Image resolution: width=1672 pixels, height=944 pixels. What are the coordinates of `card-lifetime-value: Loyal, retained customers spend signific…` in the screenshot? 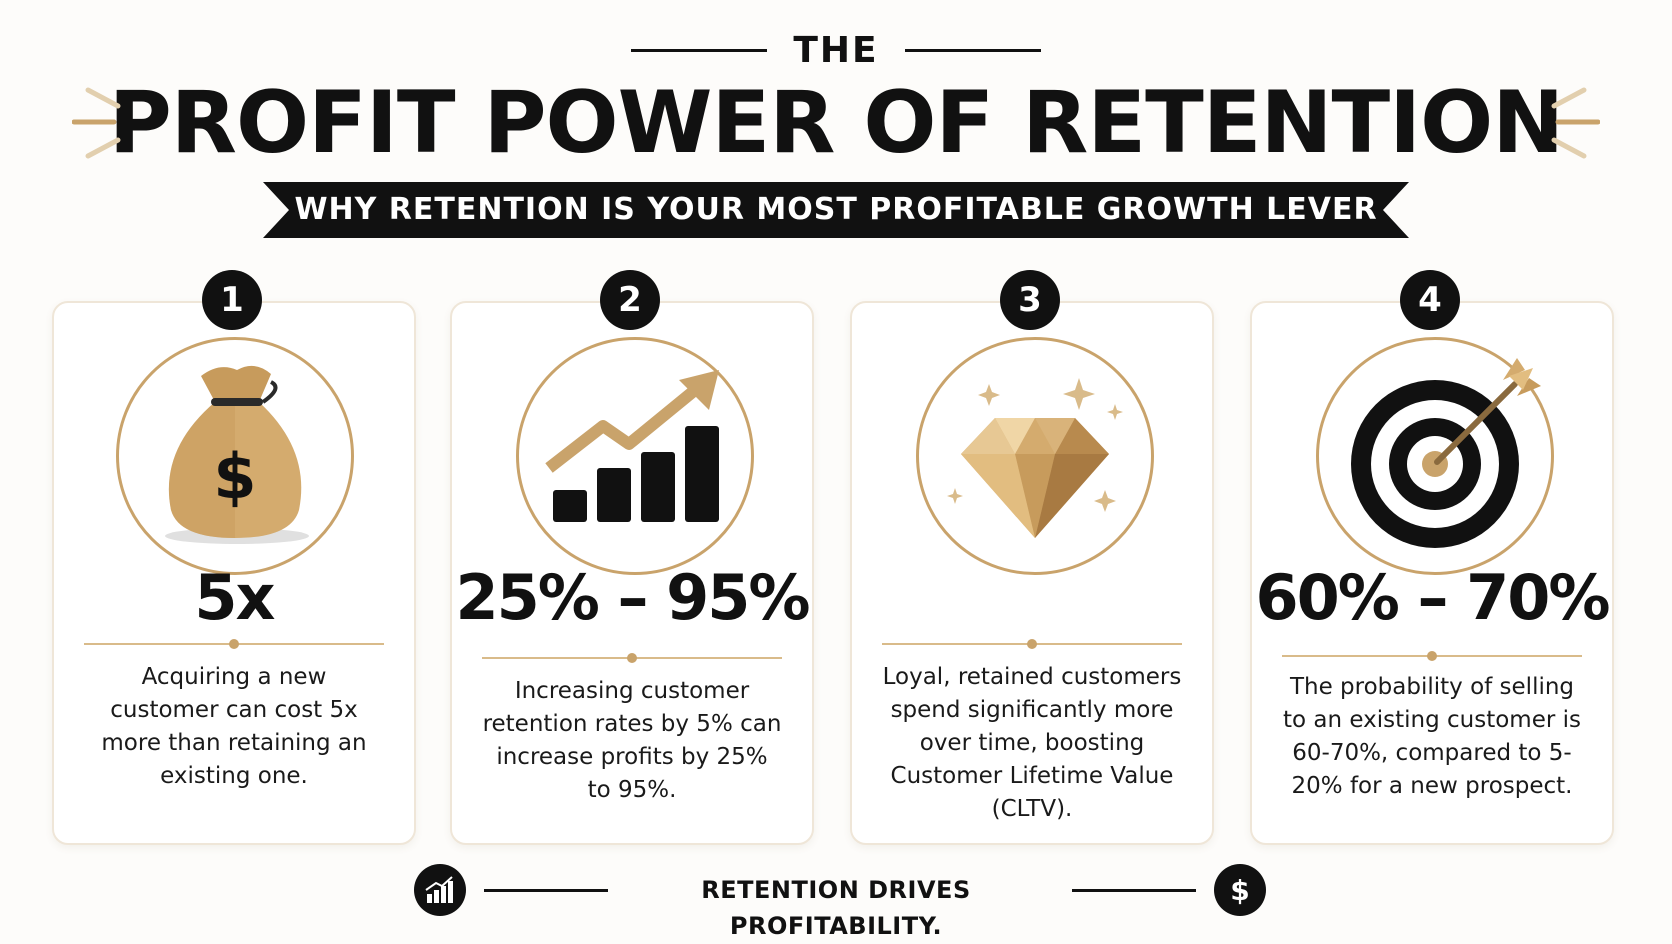 It's located at (1032, 573).